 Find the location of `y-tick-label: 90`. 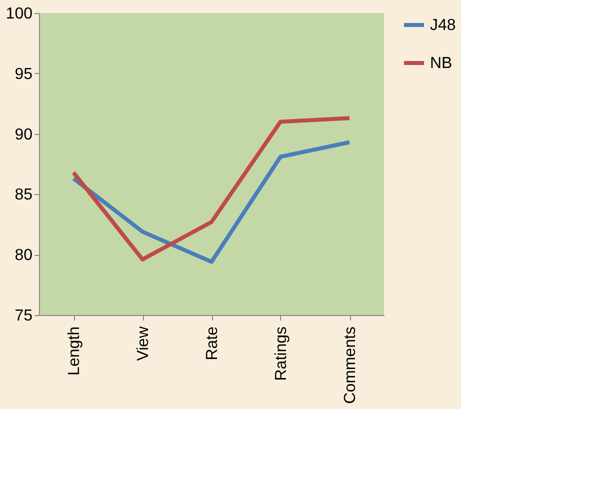

y-tick-label: 90 is located at coordinates (23, 135).